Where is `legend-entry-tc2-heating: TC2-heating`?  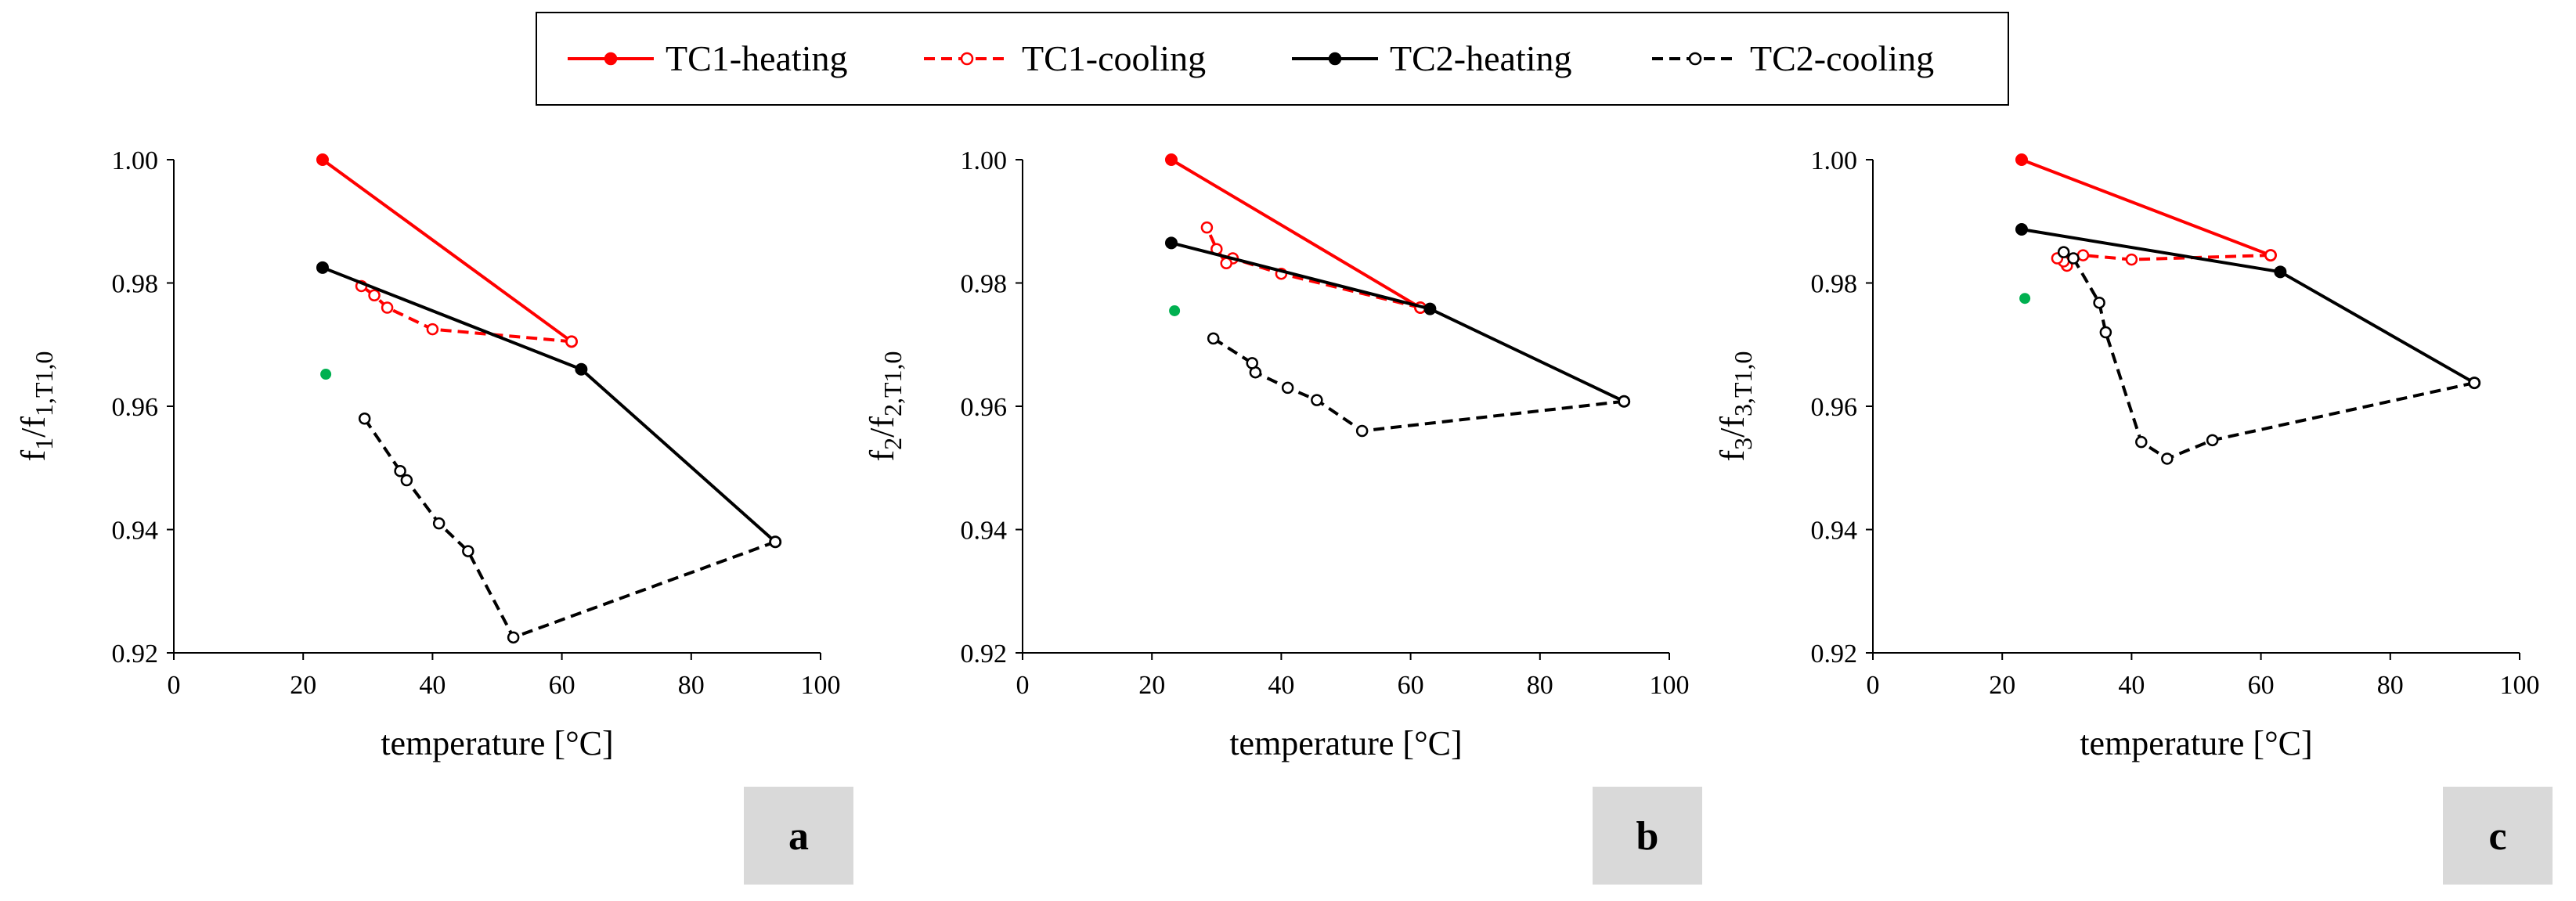 legend-entry-tc2-heating: TC2-heating is located at coordinates (1432, 58).